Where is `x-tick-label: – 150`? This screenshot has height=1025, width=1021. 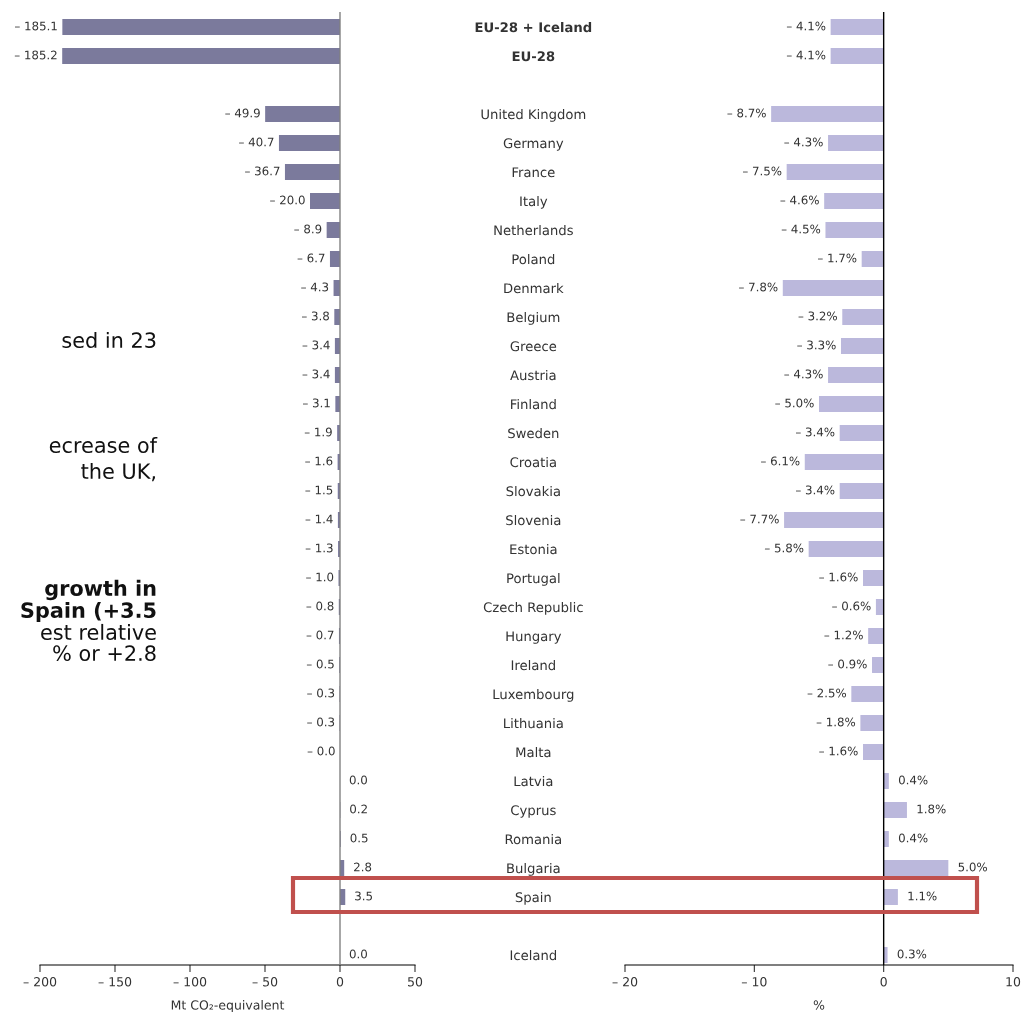
x-tick-label: – 150 is located at coordinates (115, 982).